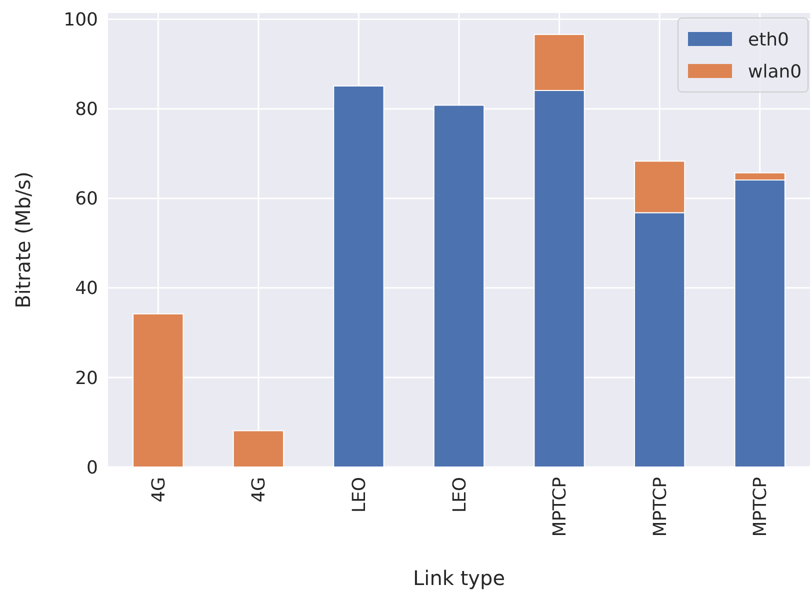 This screenshot has height=596, width=811. Describe the element at coordinates (23, 240) in the screenshot. I see `y-axis-title: Bitrate (Mb/s)` at that location.